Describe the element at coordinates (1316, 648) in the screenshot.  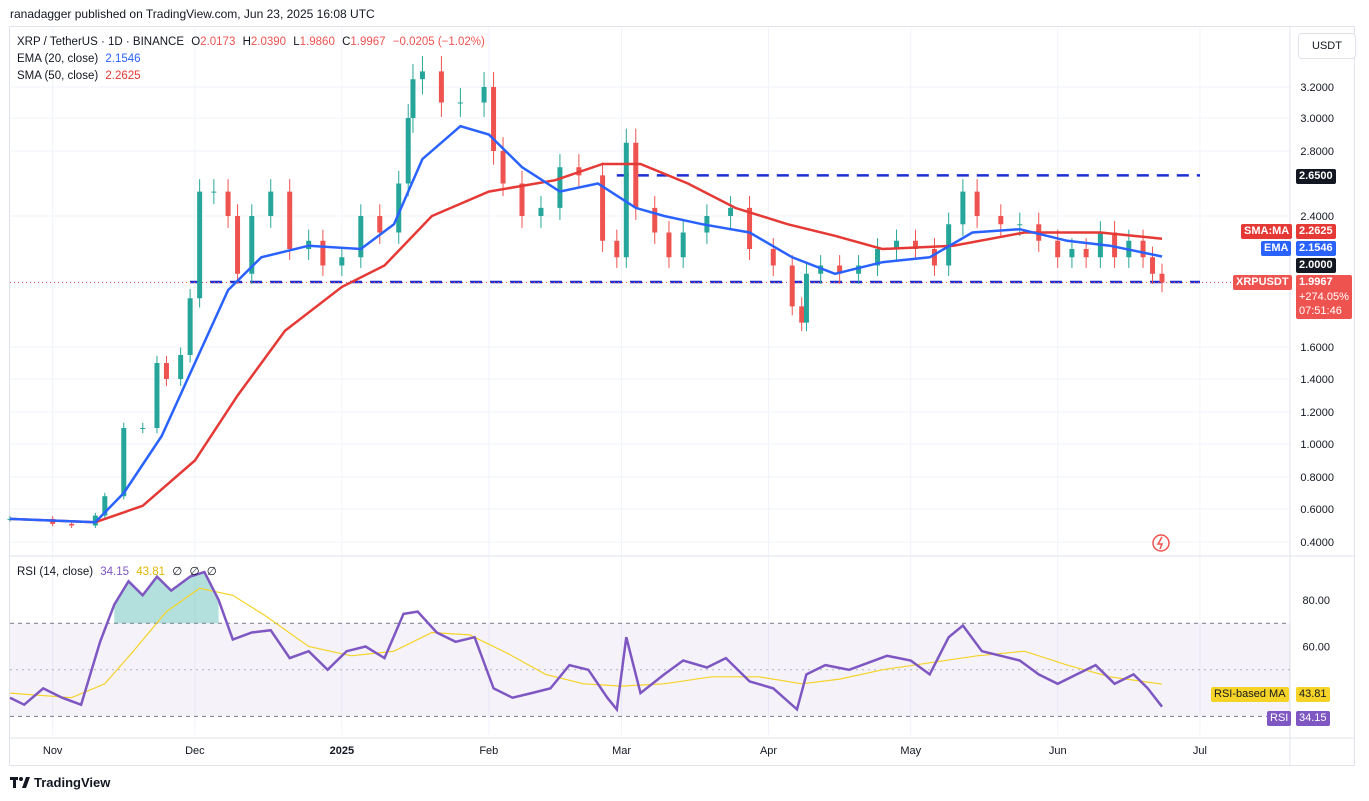
I see `rsi-tick-label: 60.00` at that location.